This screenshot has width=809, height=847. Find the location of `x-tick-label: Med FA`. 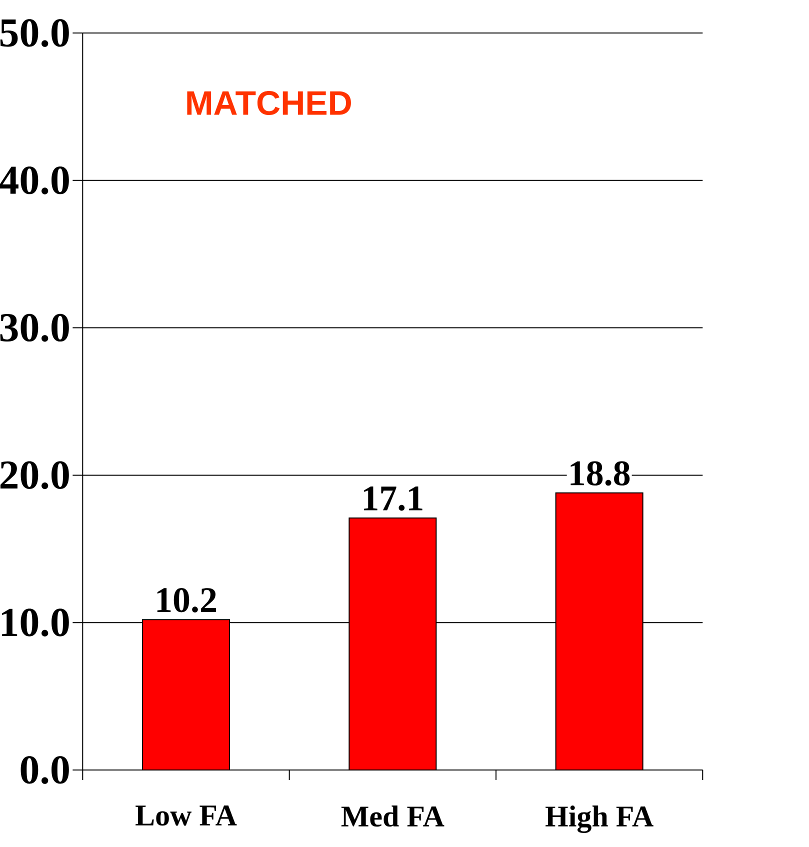

x-tick-label: Med FA is located at coordinates (392, 816).